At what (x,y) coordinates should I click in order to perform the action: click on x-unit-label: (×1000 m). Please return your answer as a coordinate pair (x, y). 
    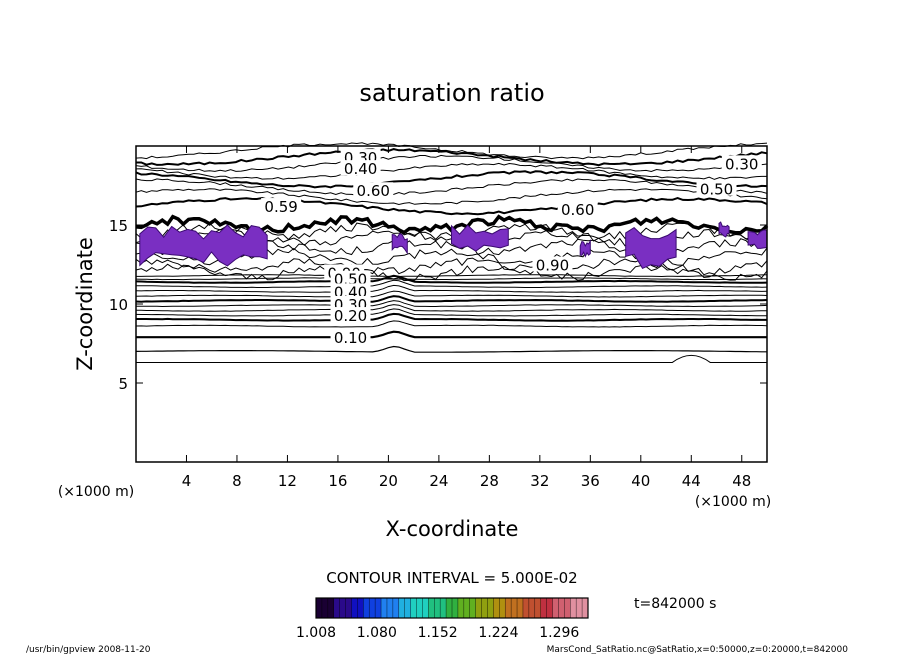
    Looking at the image, I should click on (733, 502).